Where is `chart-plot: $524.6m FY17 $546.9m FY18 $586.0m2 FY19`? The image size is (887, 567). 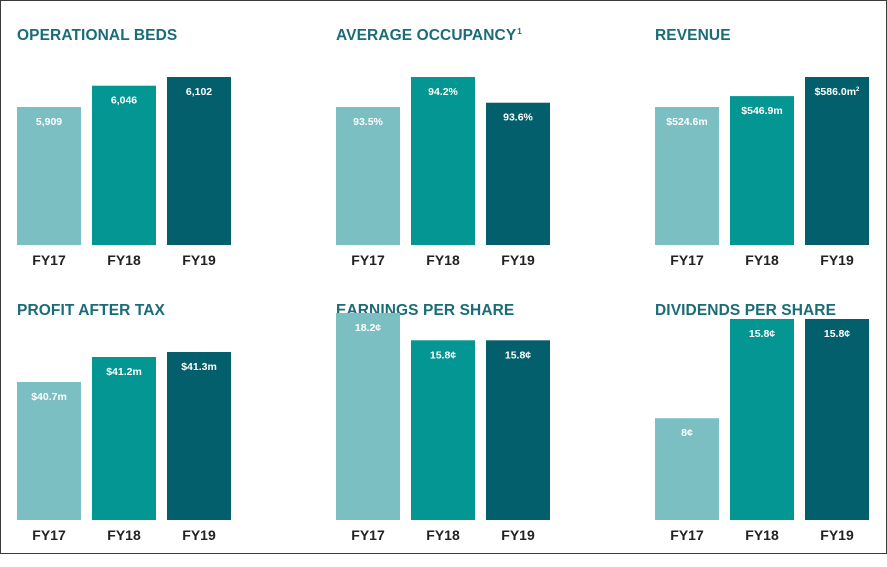
chart-plot: $524.6m FY17 $546.9m FY18 $586.0m2 FY19 is located at coordinates (762, 172).